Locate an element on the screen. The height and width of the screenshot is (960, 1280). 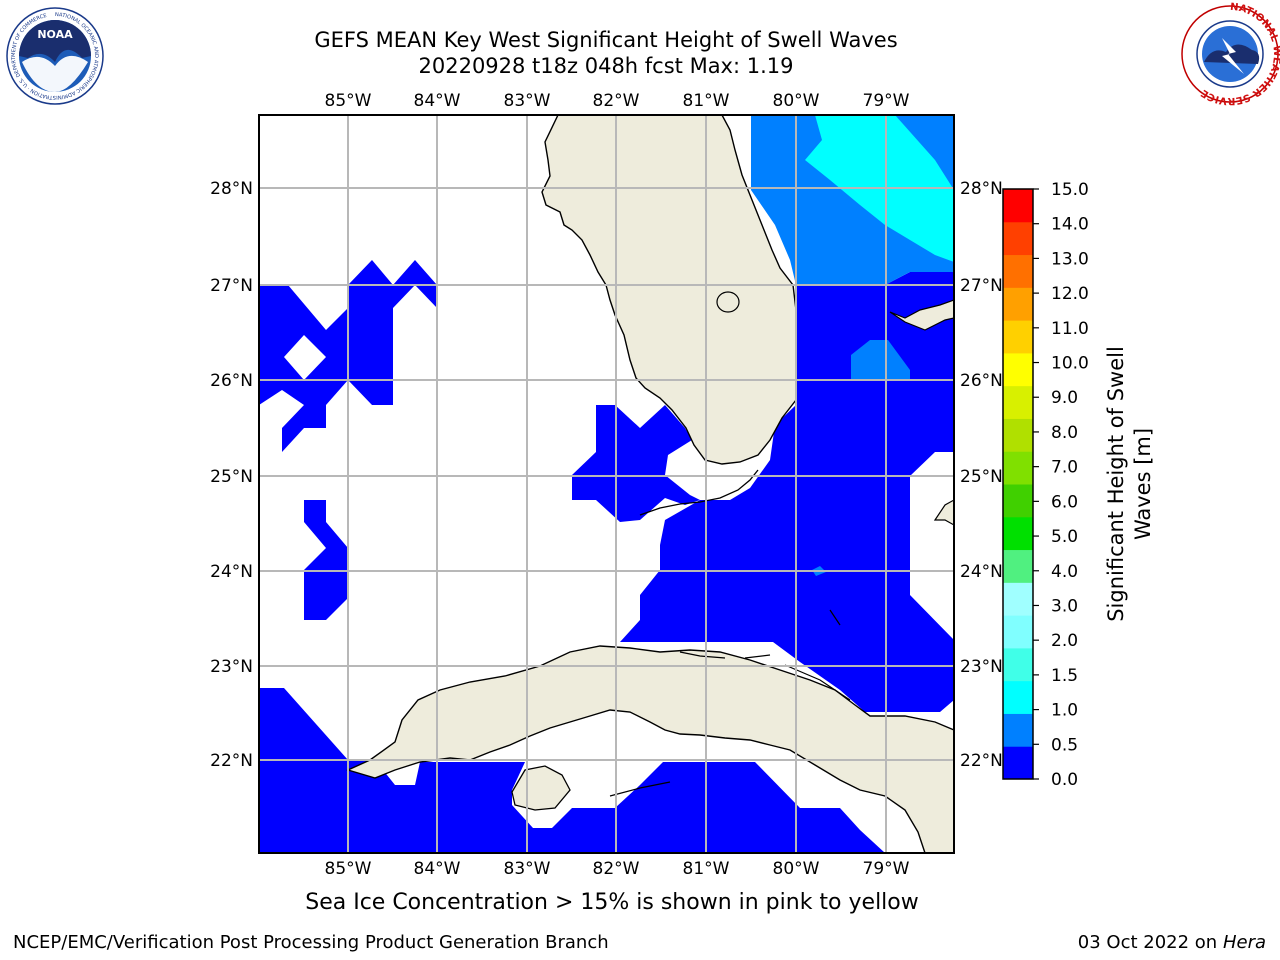
florida-landmass is located at coordinates (669, 290).